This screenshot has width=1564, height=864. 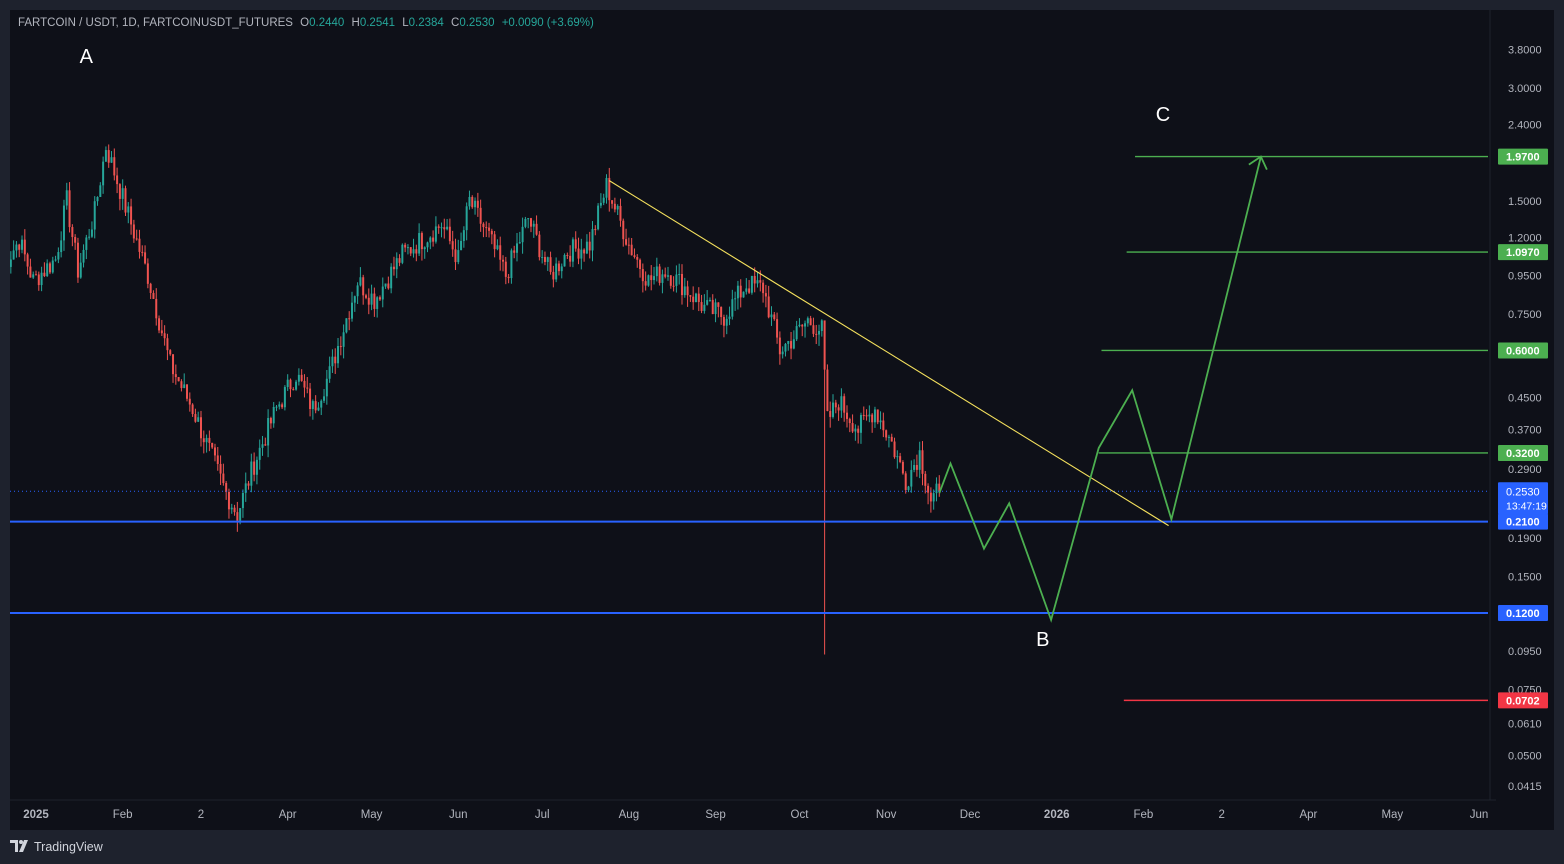 I want to click on y-tick-label: 0.0415, so click(x=1525, y=787).